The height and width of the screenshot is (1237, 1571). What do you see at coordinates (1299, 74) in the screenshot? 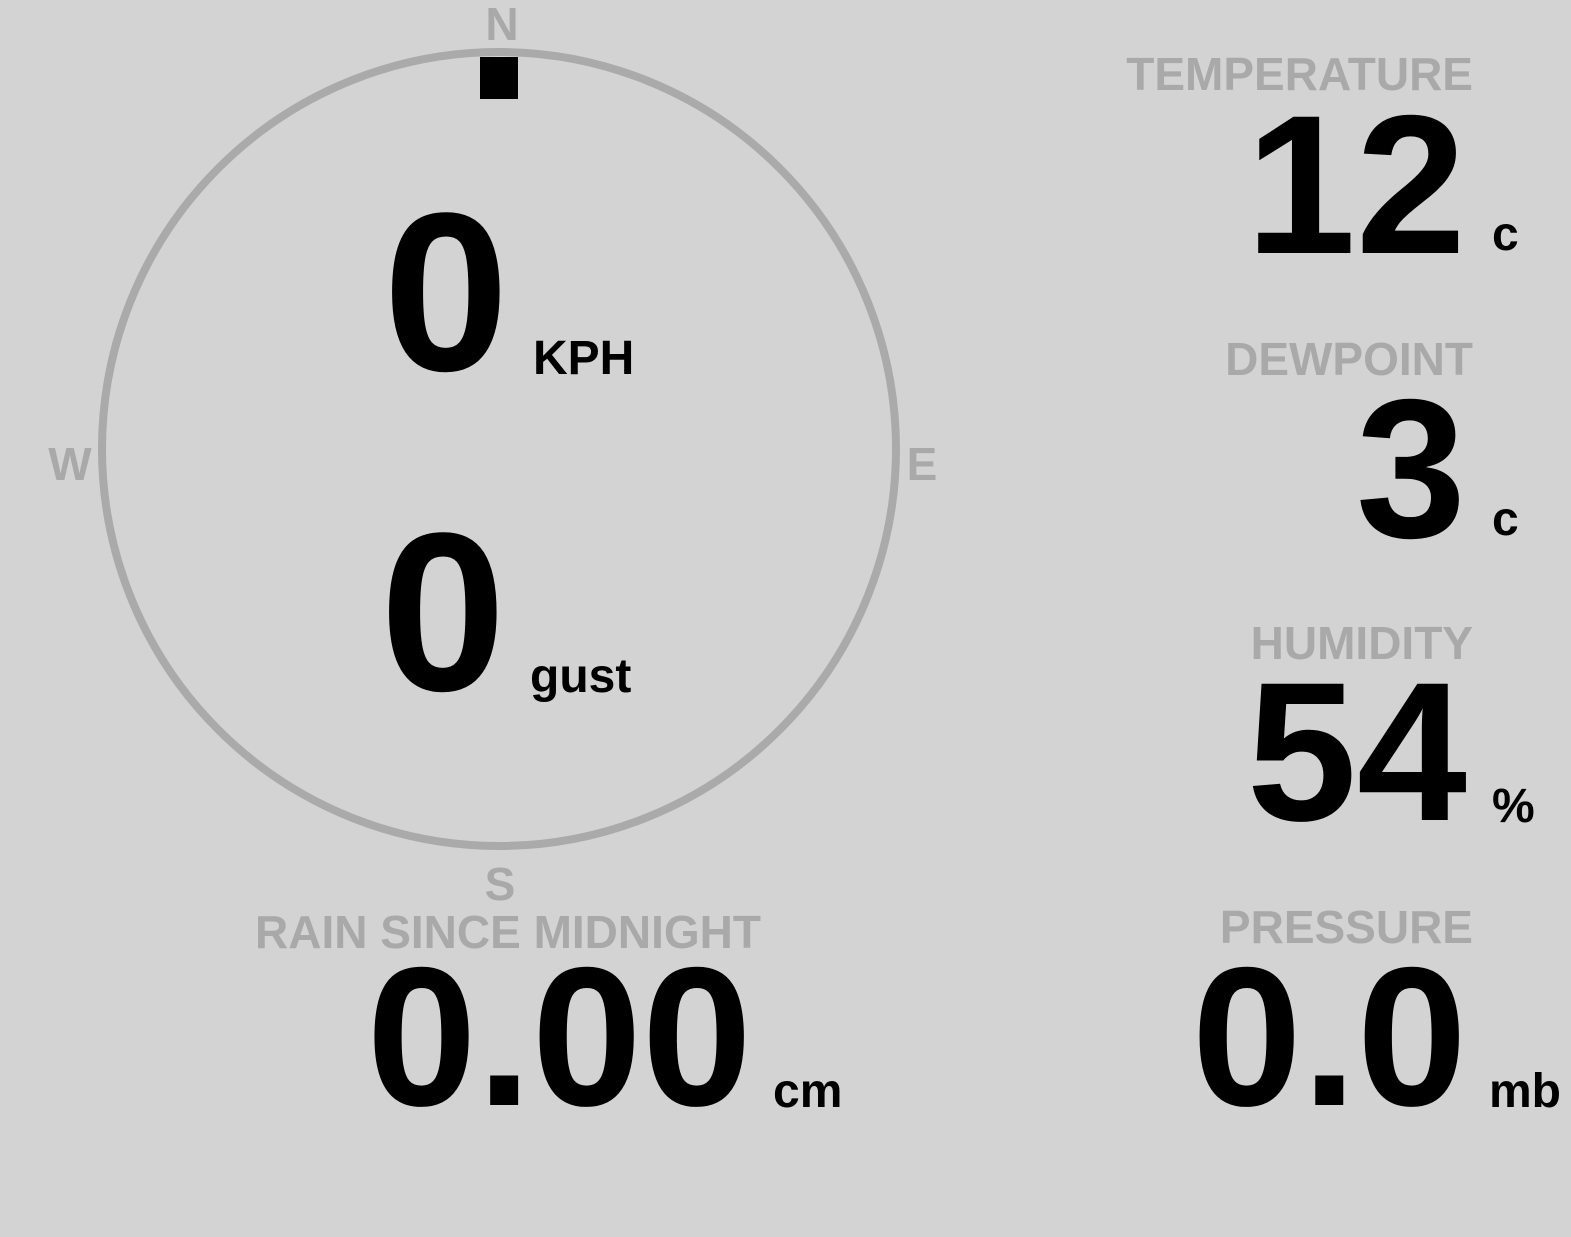
I see `temperature-label: TEMPERATURE` at bounding box center [1299, 74].